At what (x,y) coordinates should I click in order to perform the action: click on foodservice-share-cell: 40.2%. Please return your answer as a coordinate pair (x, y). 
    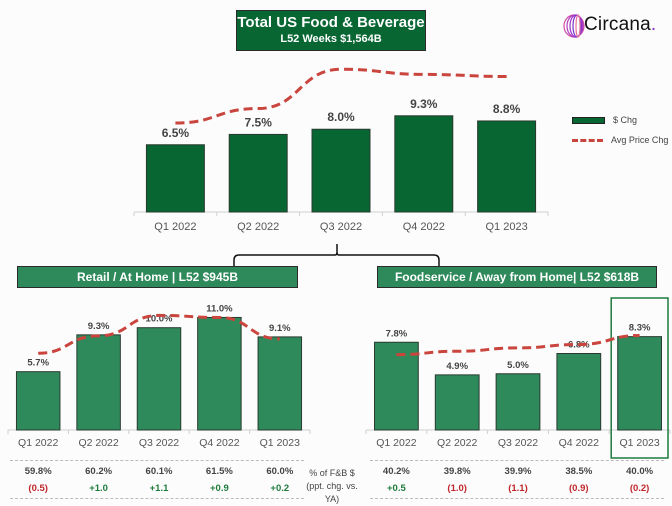
    Looking at the image, I should click on (396, 471).